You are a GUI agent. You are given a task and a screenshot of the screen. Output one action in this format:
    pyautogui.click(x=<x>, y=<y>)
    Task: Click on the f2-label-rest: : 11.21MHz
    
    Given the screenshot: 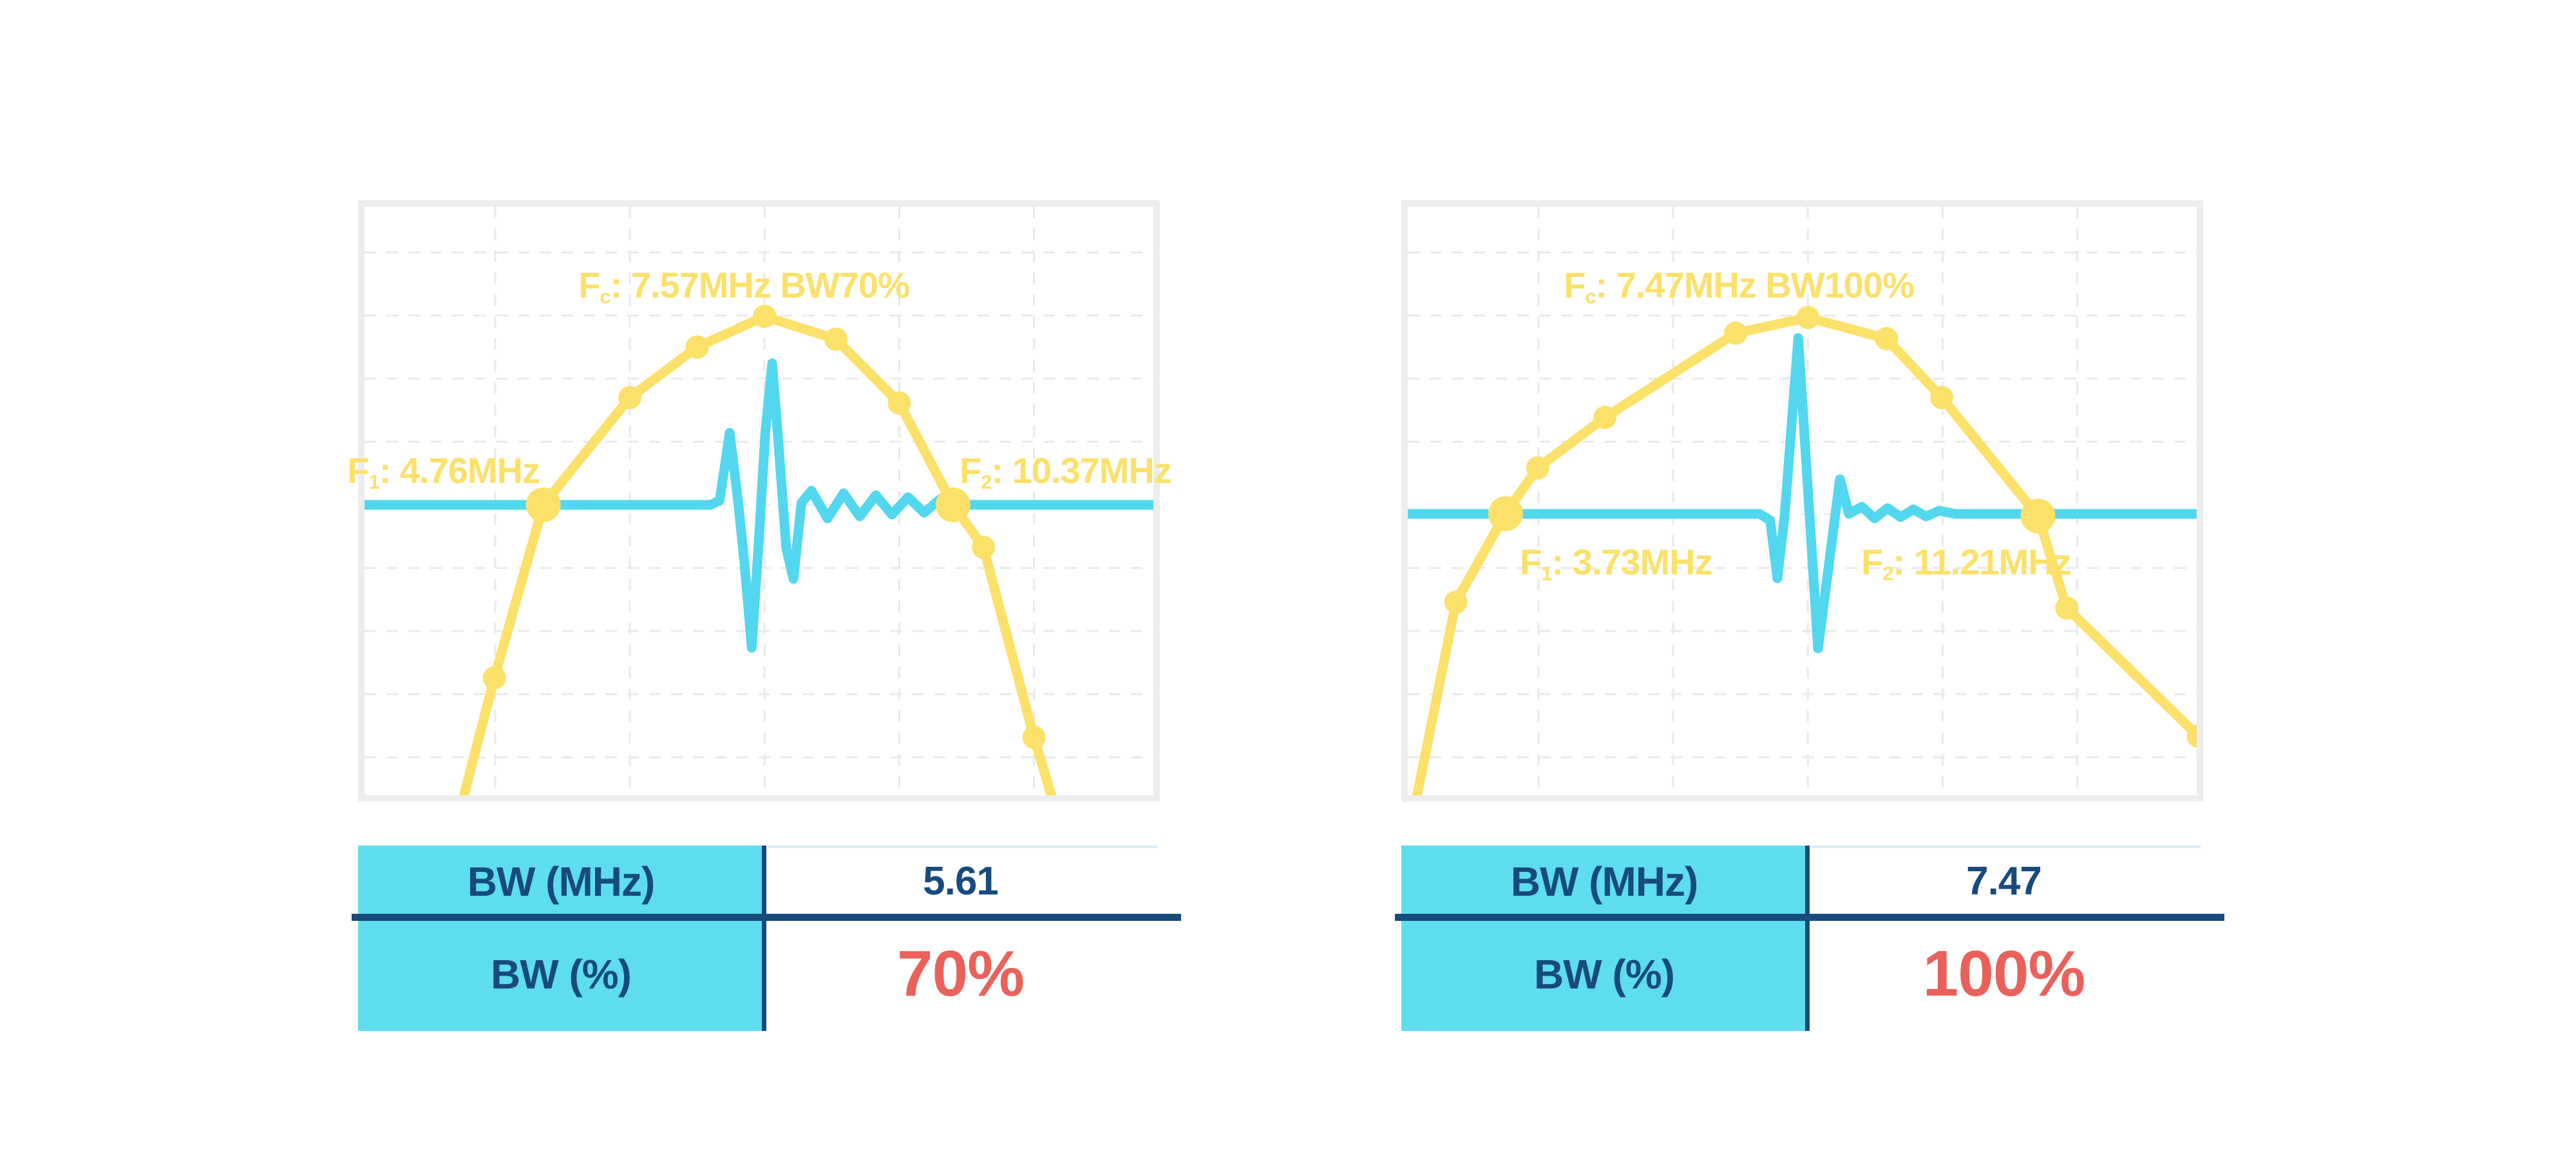 What is the action you would take?
    pyautogui.click(x=1982, y=562)
    